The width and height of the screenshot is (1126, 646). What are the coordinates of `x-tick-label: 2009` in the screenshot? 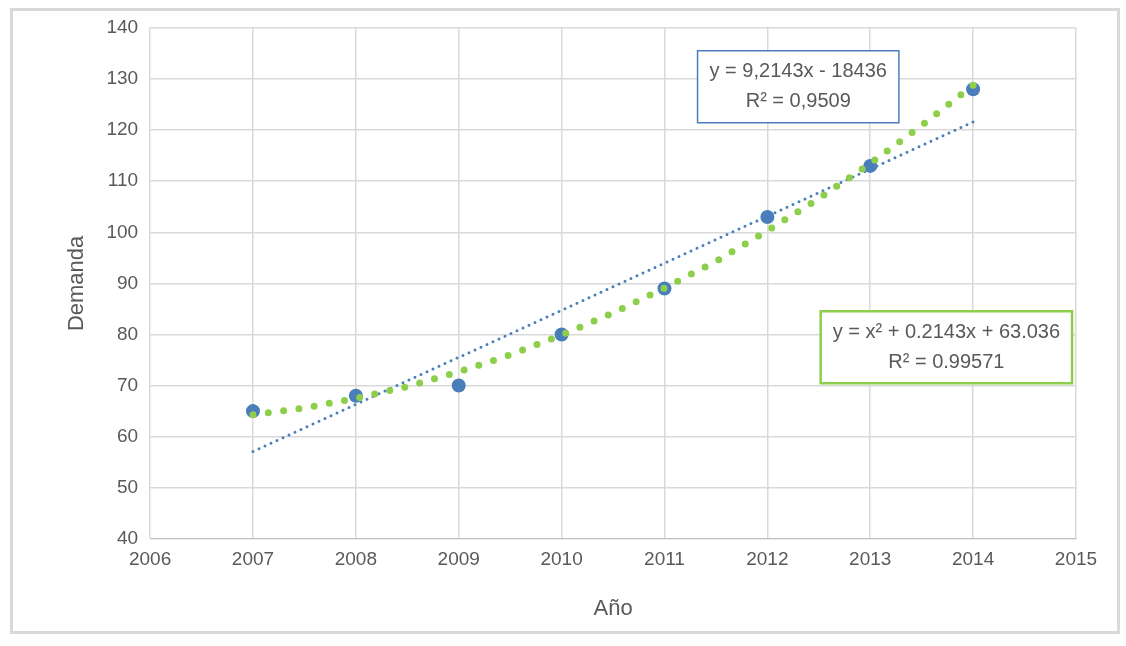 It's located at (458, 559).